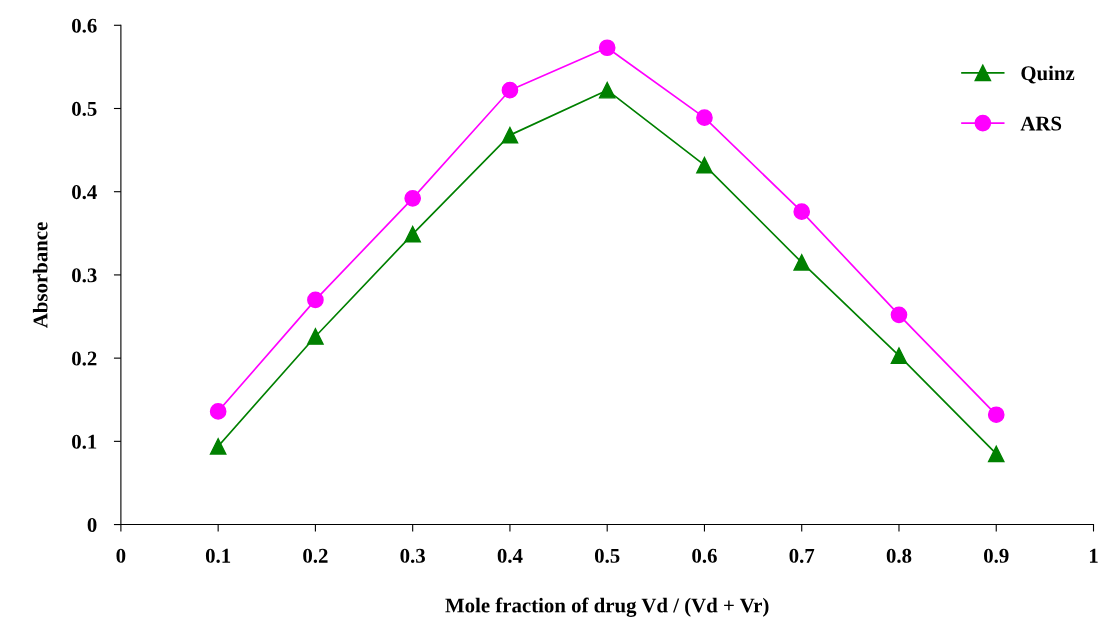  I want to click on x-tick-label: 0.7, so click(802, 555).